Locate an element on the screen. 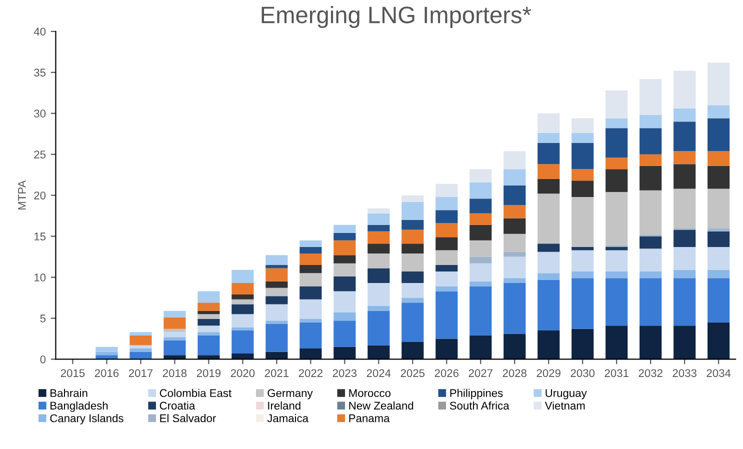  x-tick-label: 2020 is located at coordinates (242, 373).